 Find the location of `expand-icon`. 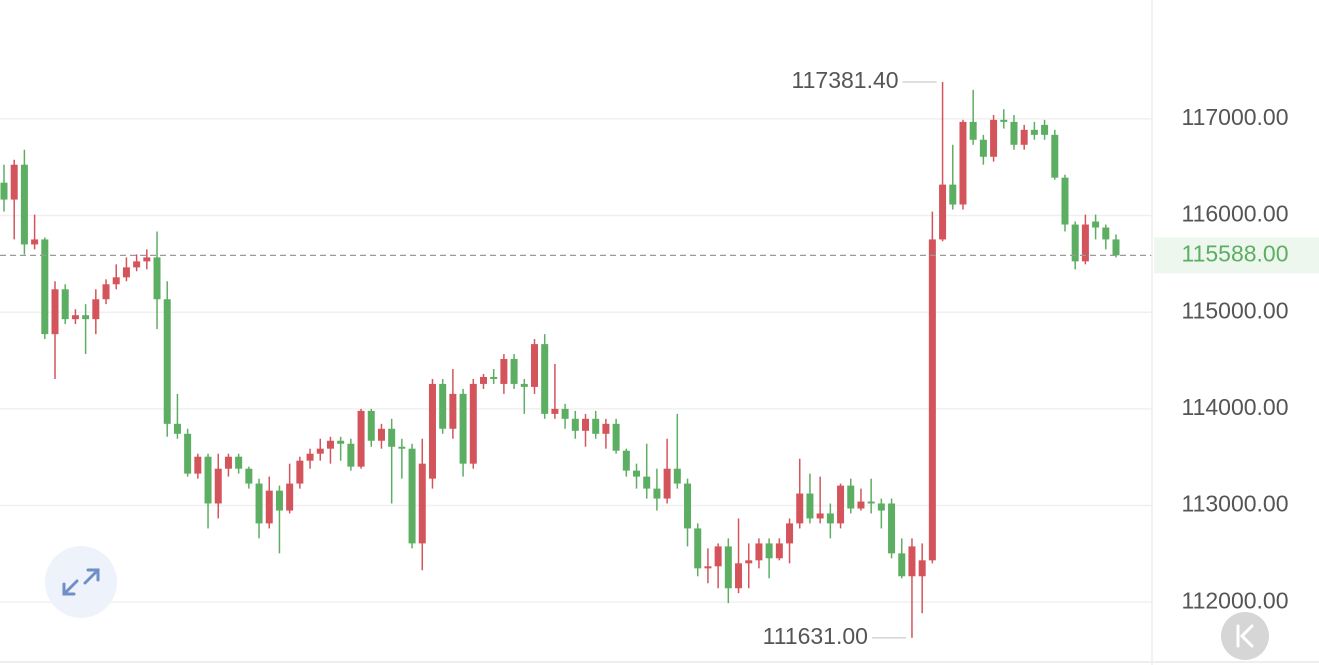

expand-icon is located at coordinates (81, 582).